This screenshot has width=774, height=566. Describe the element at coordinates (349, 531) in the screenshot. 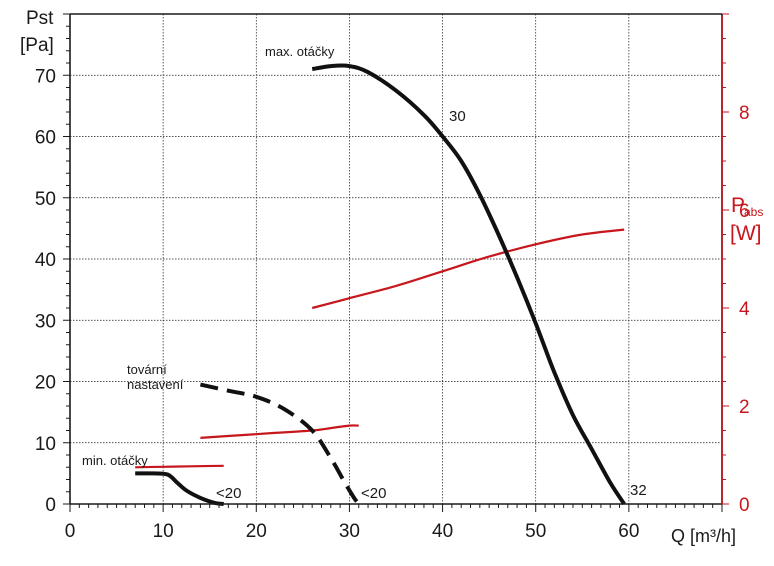

I see `x-tick-label: 30` at that location.